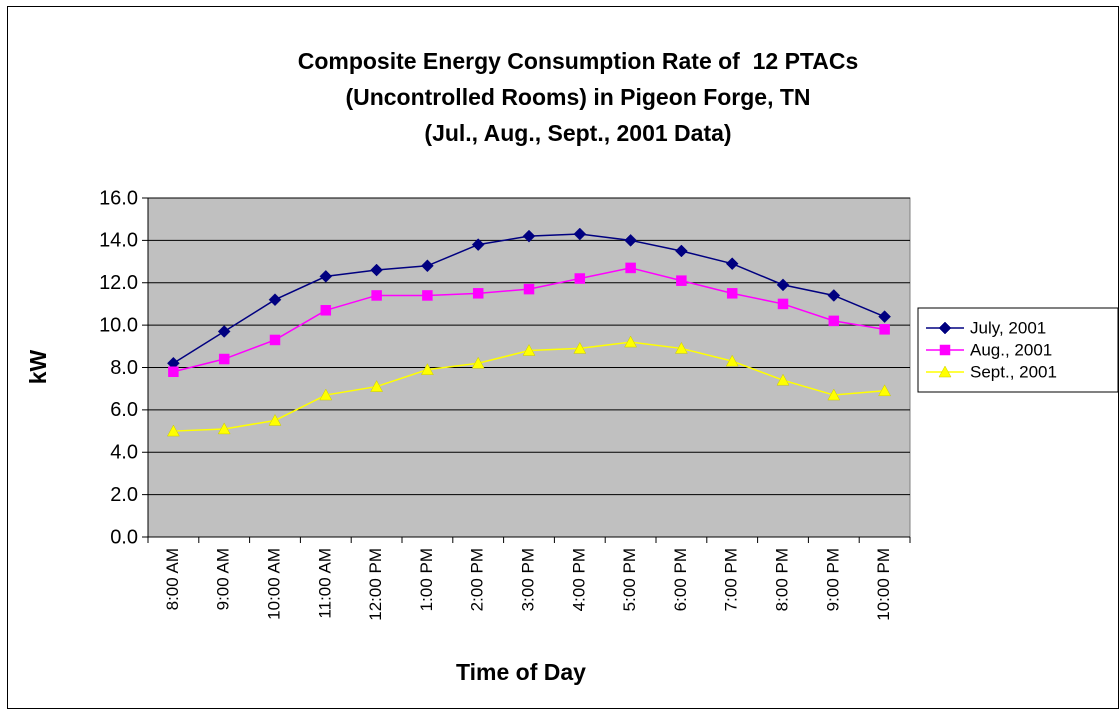  I want to click on x-tick-label: 10:00 PM, so click(883, 584).